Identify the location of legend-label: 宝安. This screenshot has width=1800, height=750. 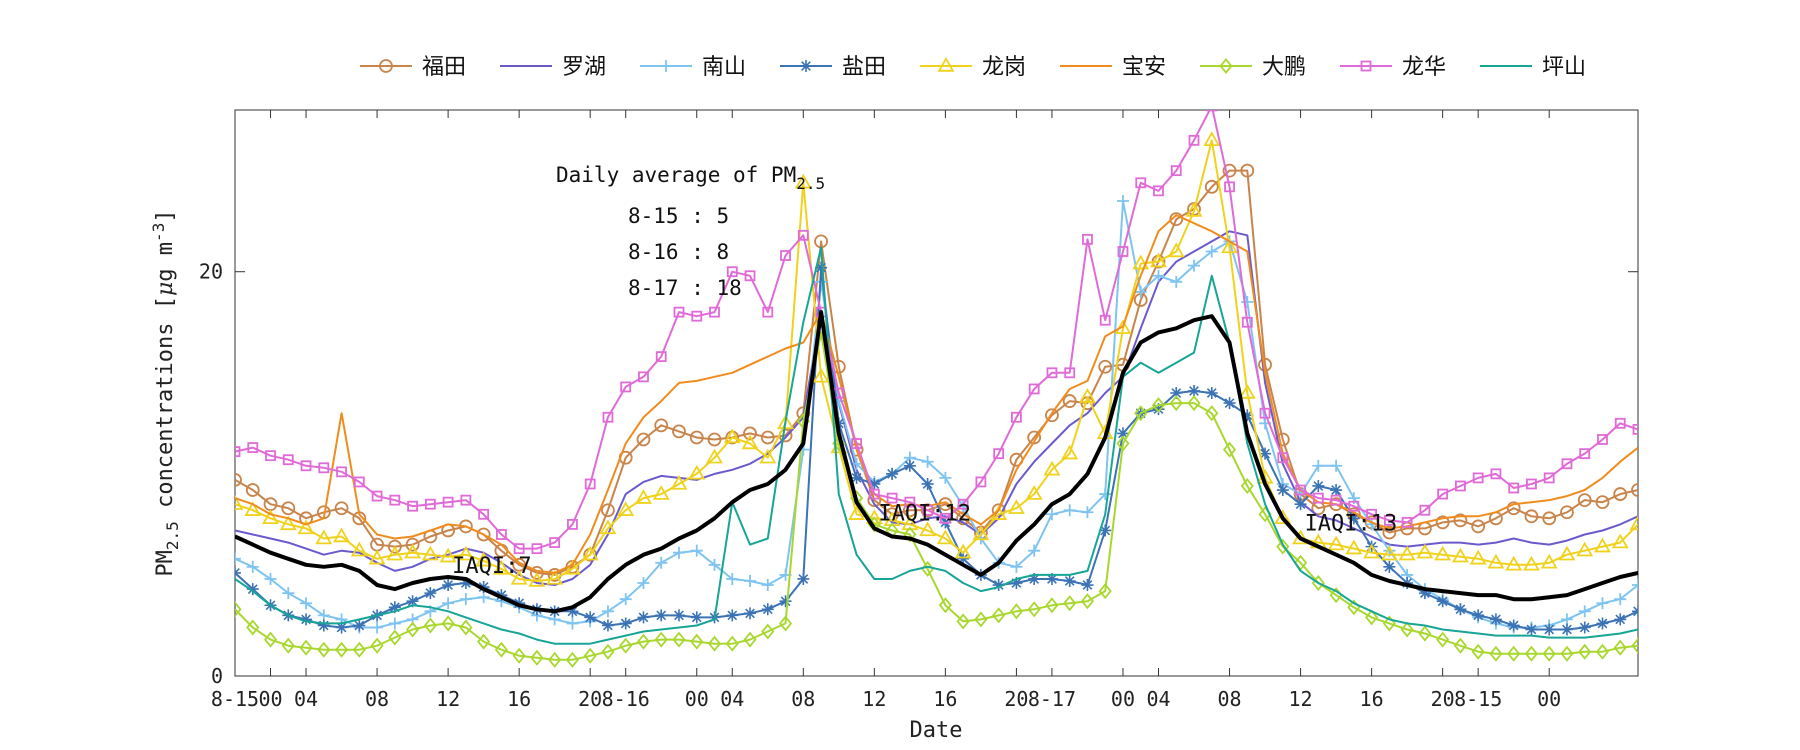
(1144, 67).